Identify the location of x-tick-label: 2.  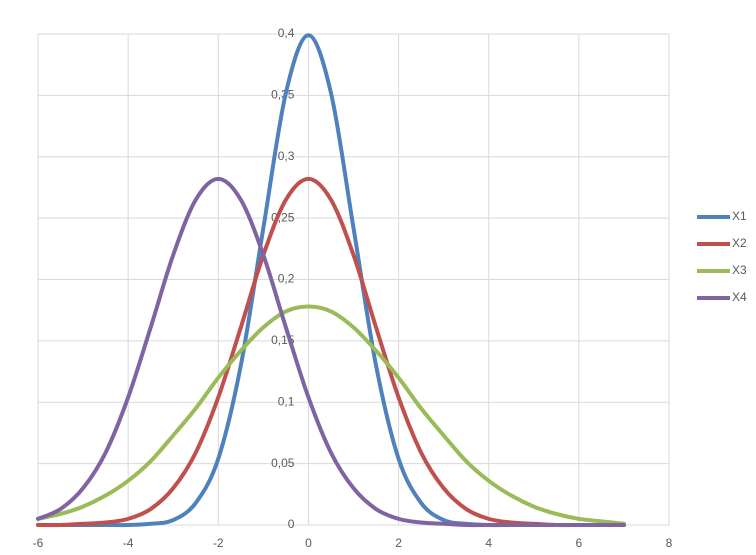
(398, 543).